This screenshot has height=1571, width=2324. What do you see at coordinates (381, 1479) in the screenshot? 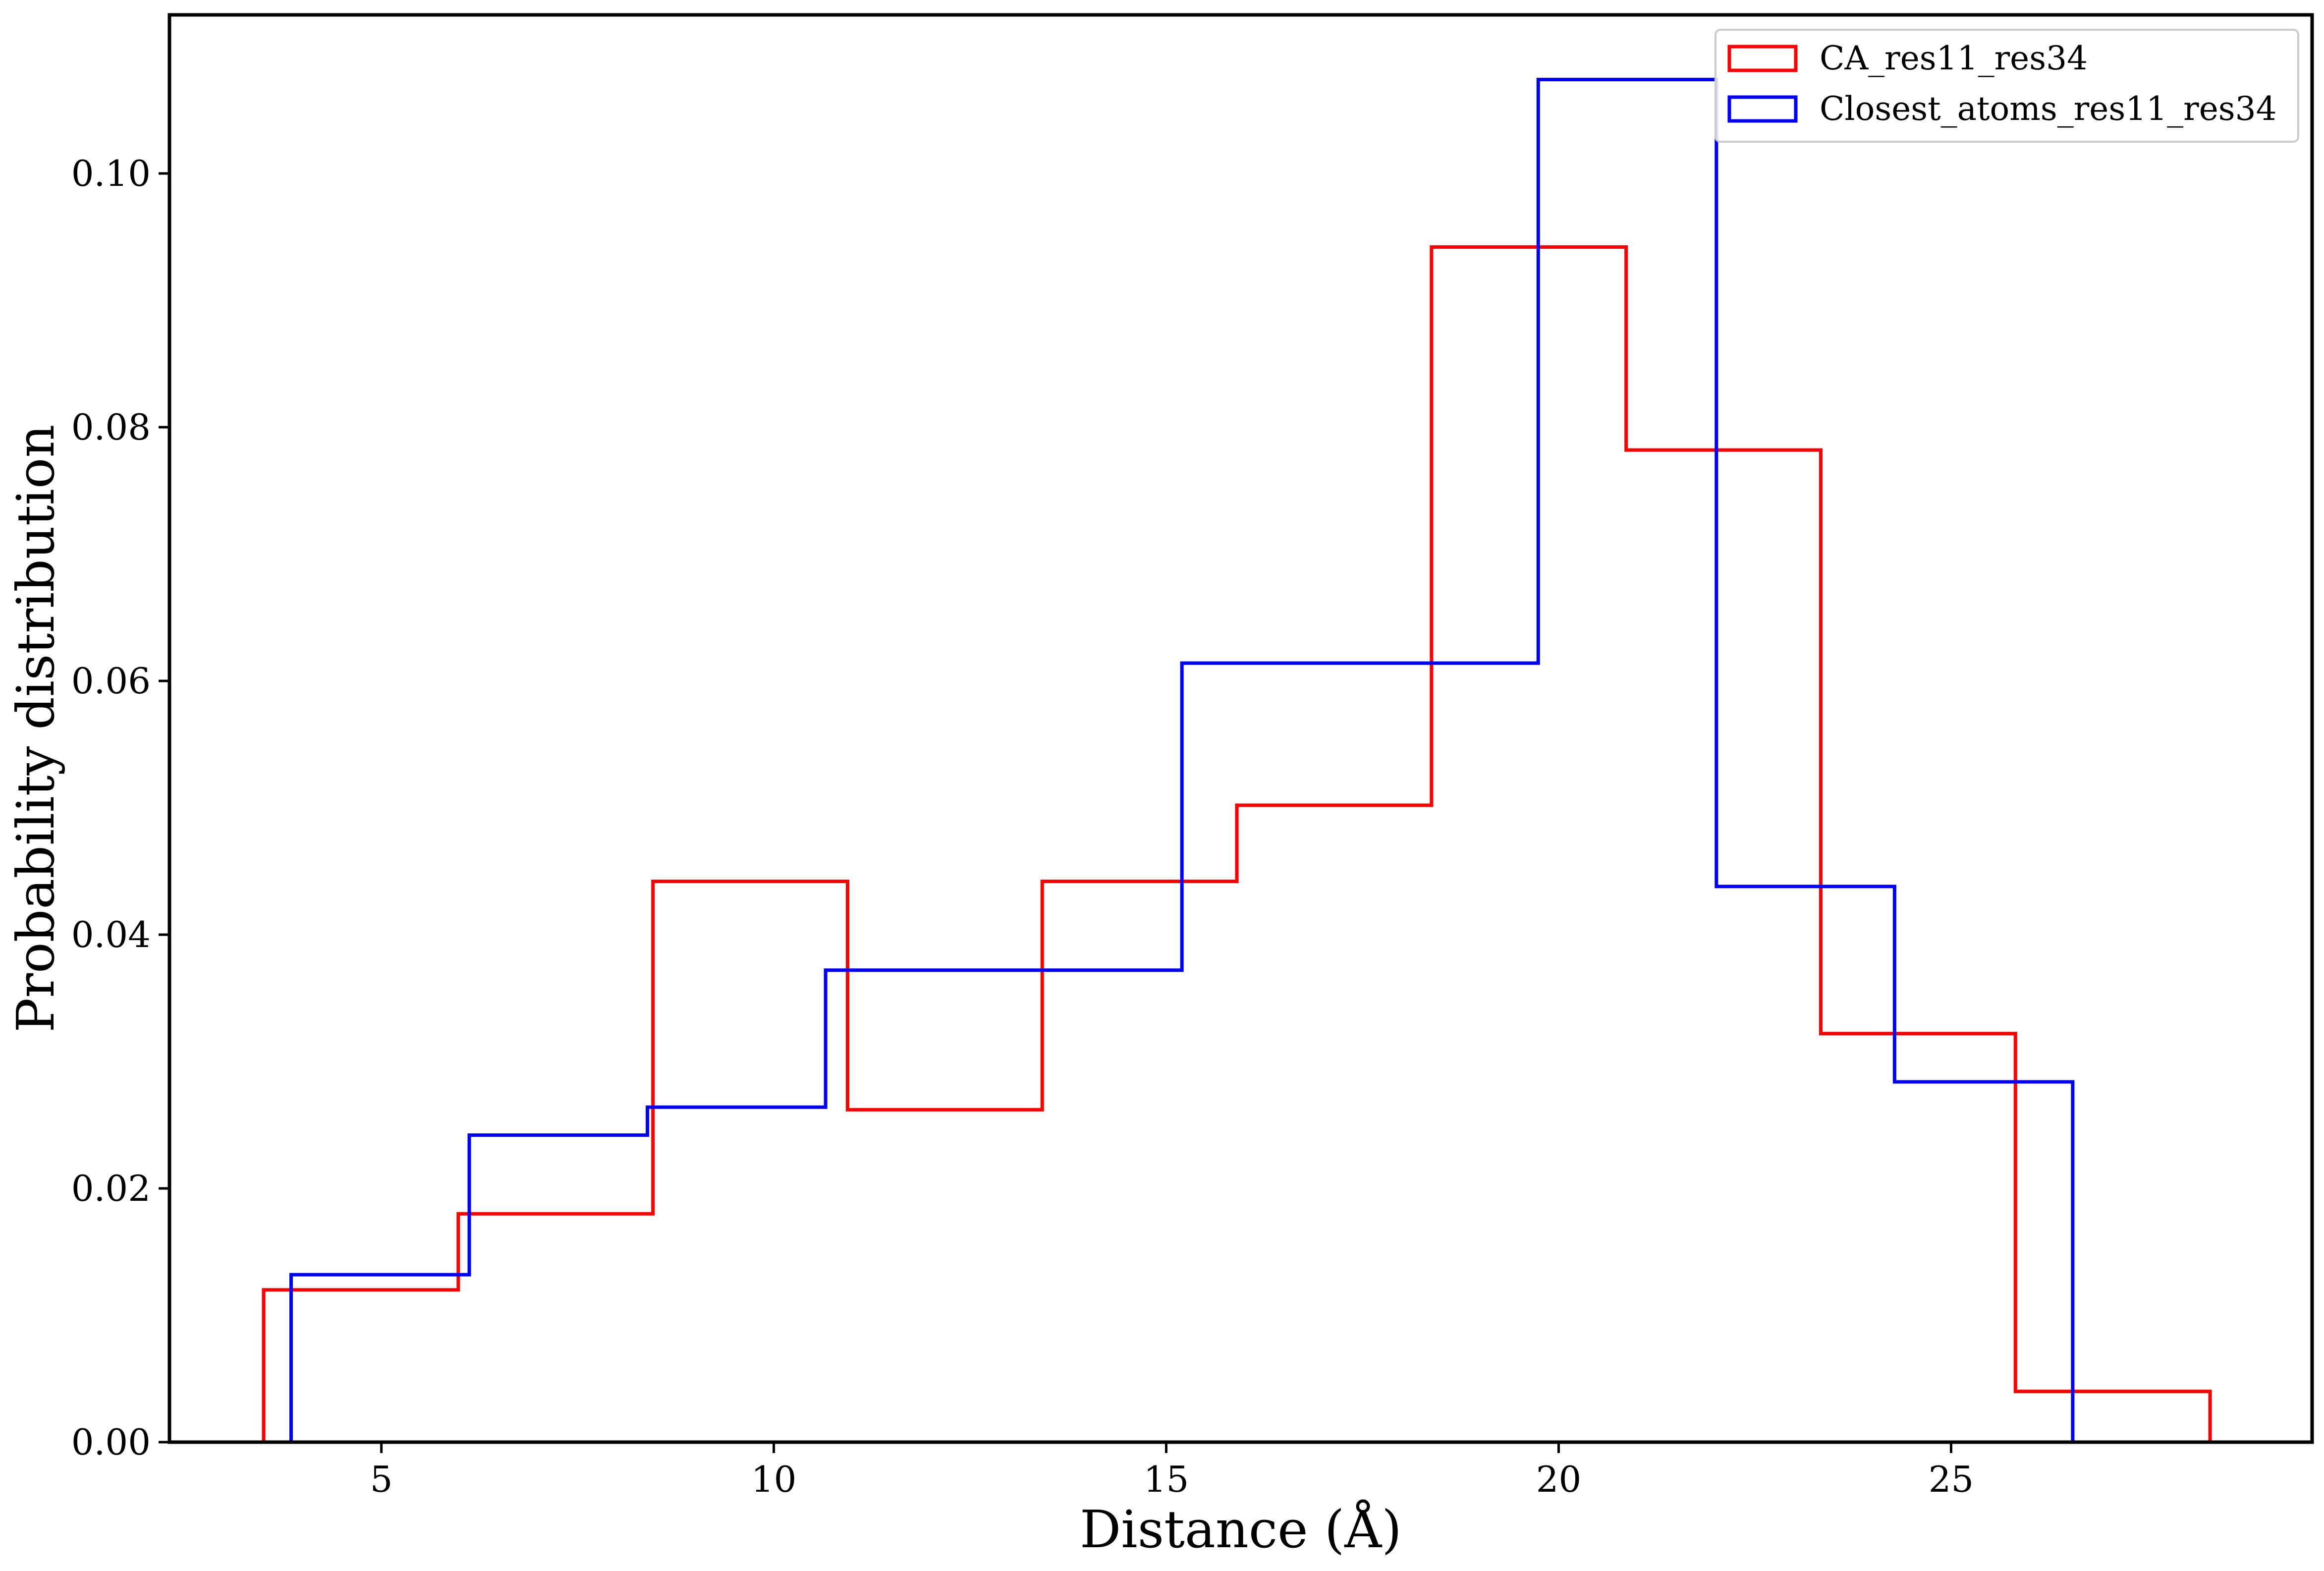
I see `x-tick-label: 5` at bounding box center [381, 1479].